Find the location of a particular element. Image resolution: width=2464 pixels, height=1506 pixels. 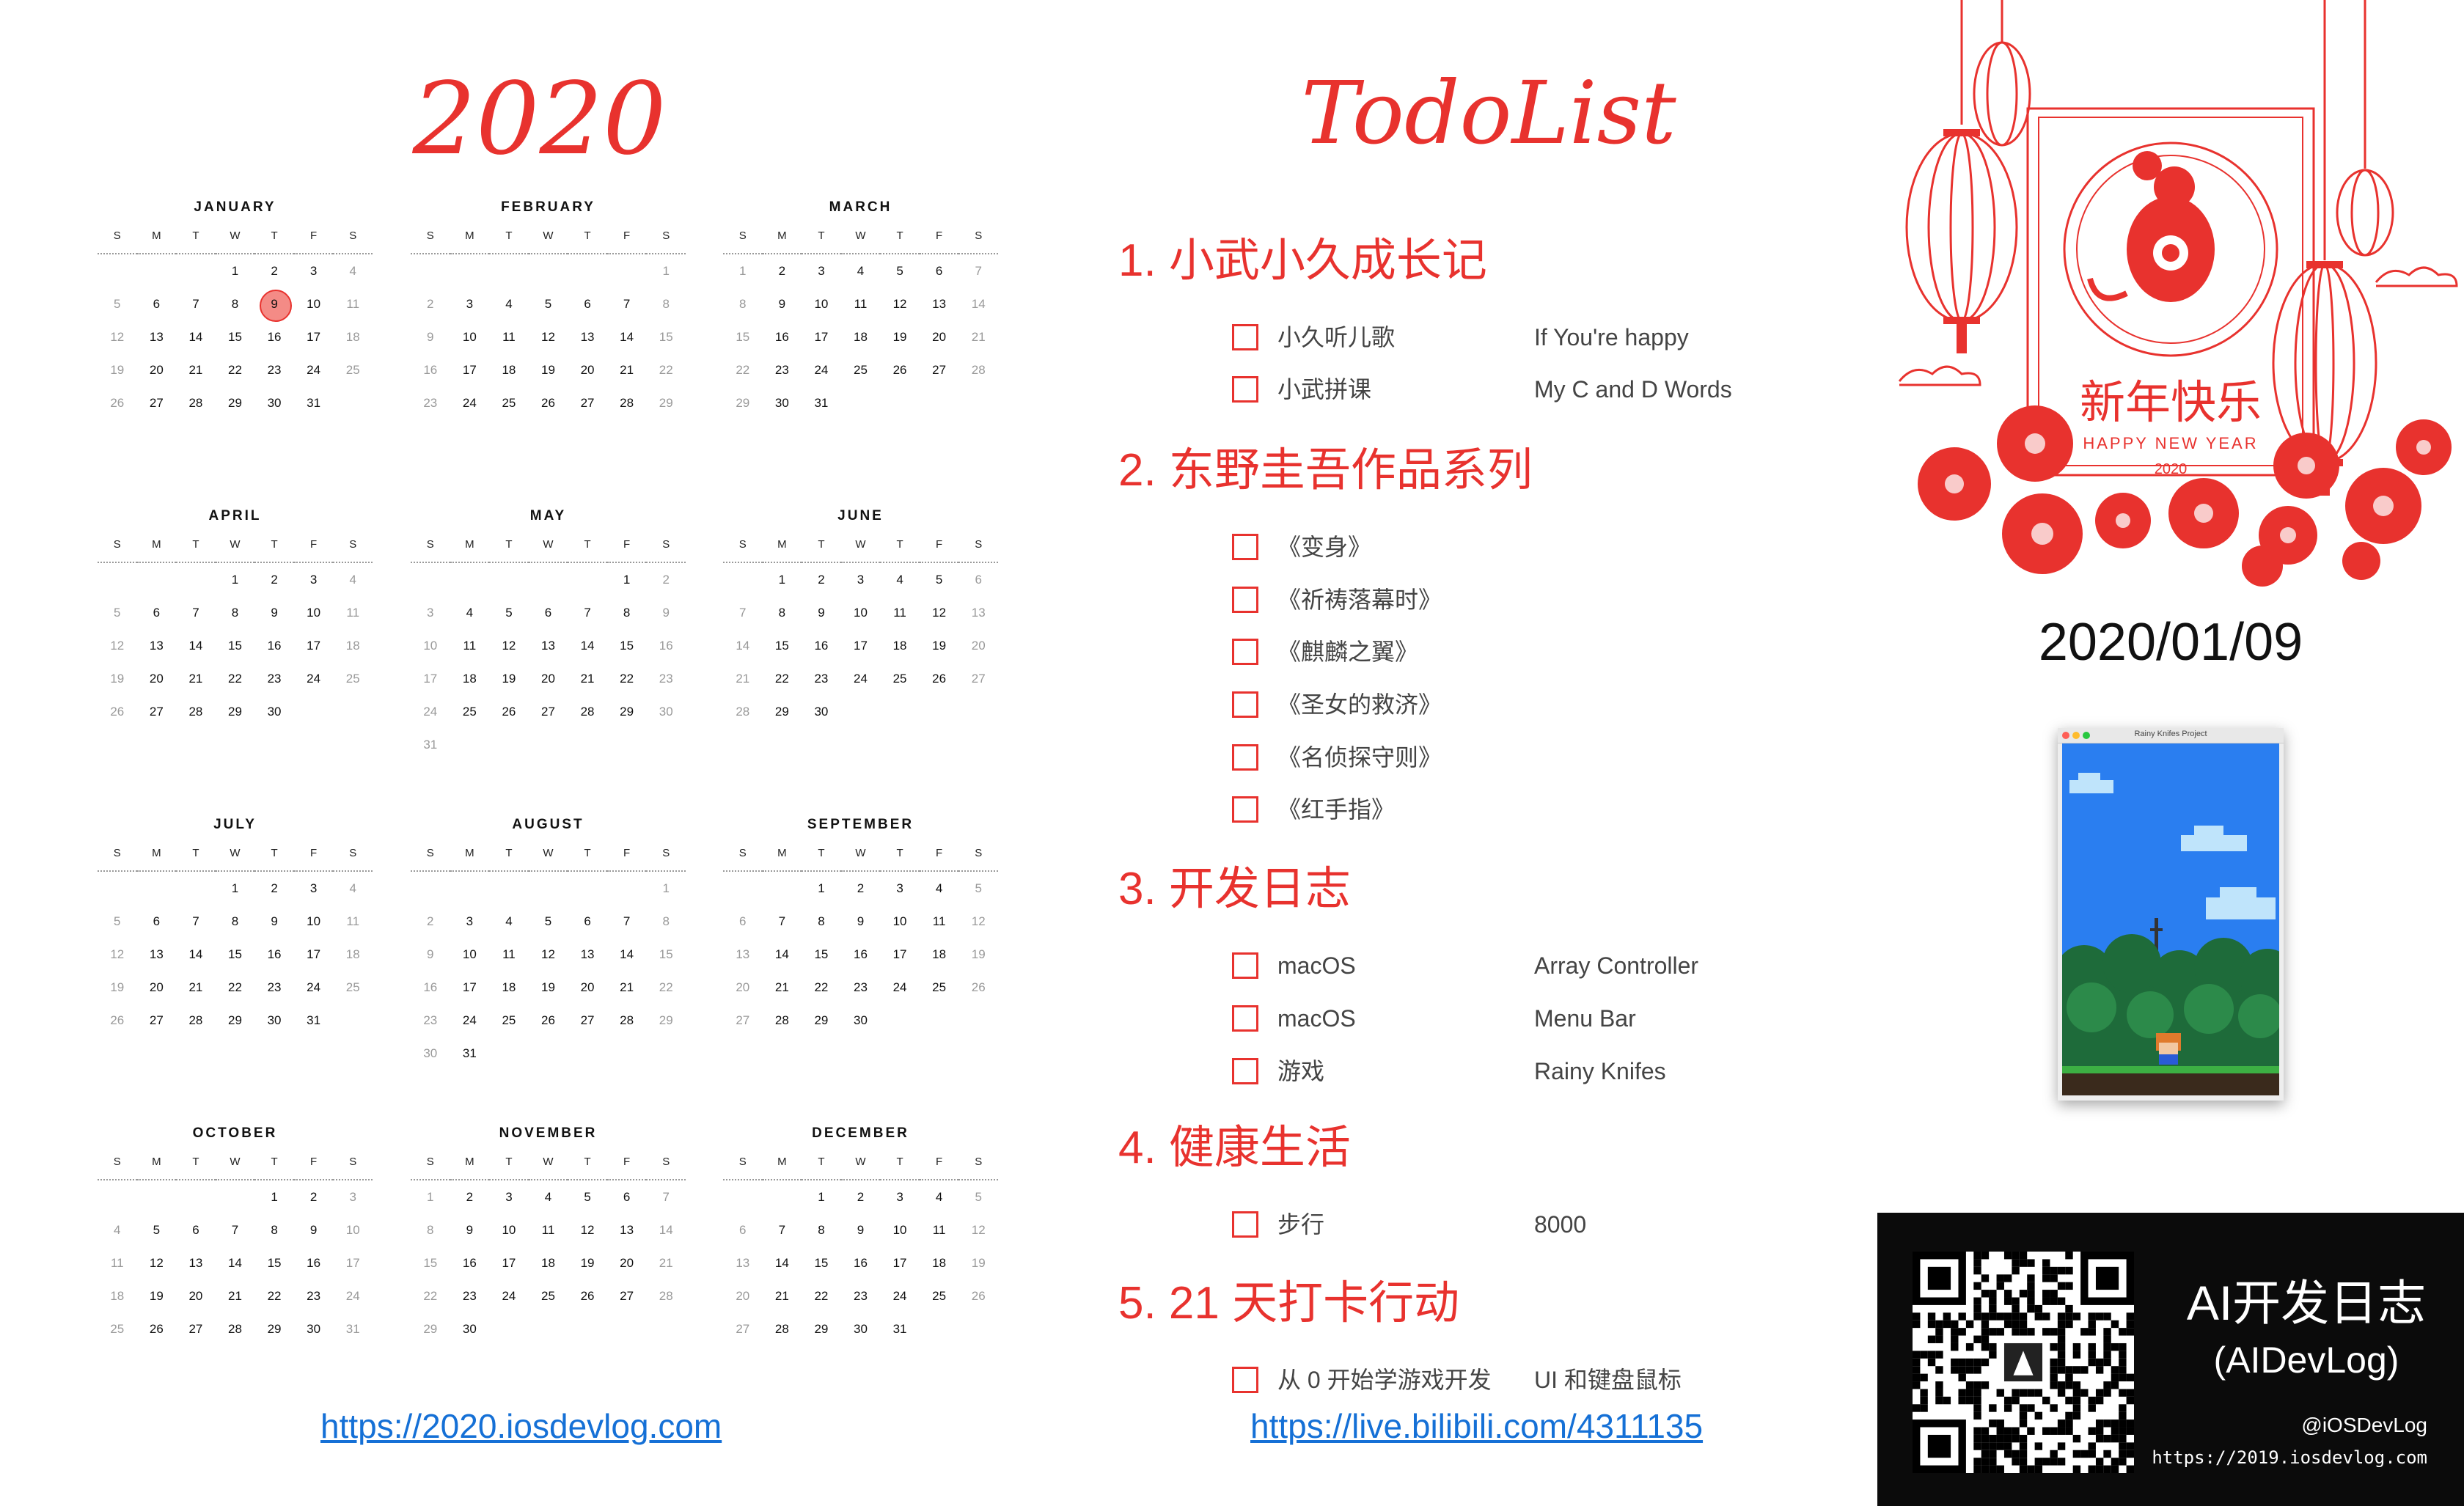

day-cell: 8 is located at coordinates (821, 1230).